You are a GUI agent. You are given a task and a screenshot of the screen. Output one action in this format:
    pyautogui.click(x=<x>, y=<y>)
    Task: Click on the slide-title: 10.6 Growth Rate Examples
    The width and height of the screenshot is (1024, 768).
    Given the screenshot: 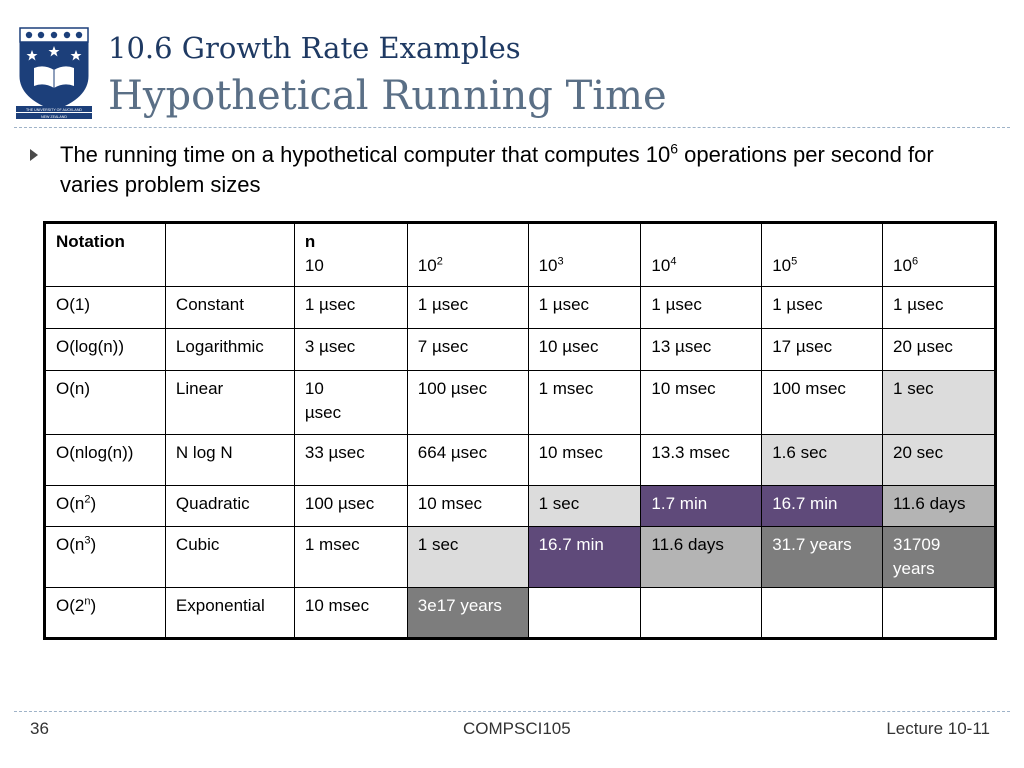 What is the action you would take?
    pyautogui.click(x=314, y=48)
    